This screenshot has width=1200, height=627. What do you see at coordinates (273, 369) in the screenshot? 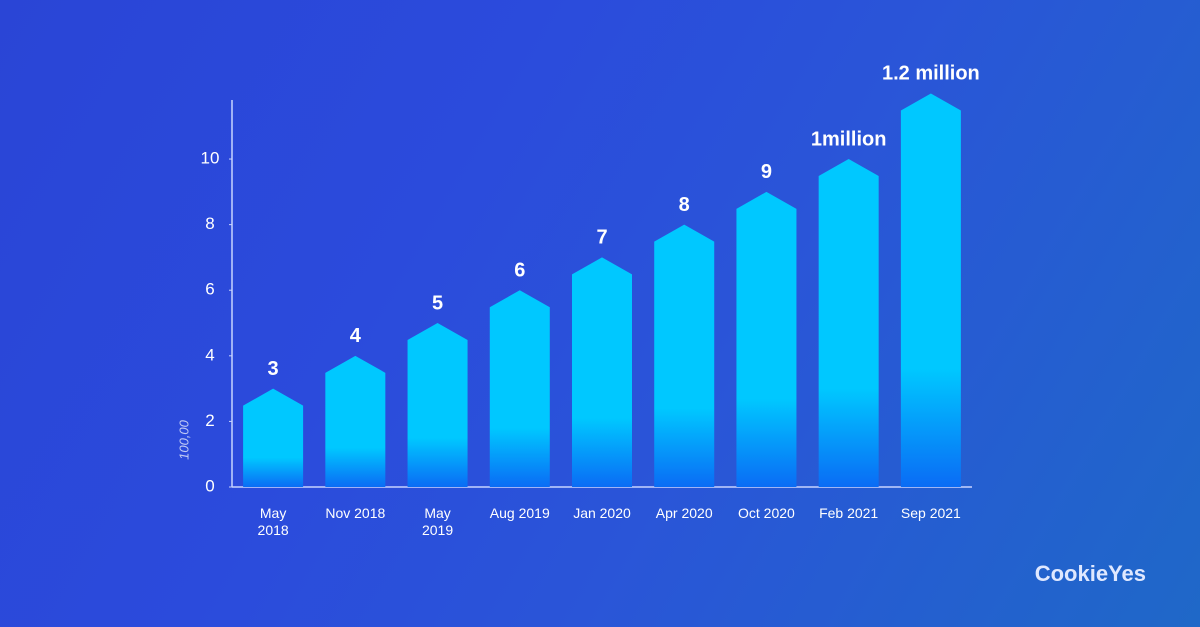
I see `value-label: 3` at bounding box center [273, 369].